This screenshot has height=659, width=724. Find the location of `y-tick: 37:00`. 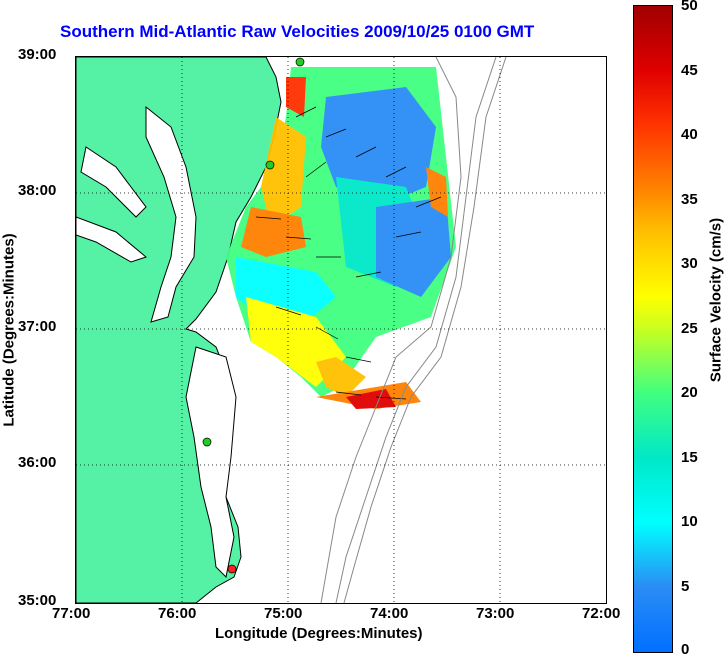

y-tick: 37:00 is located at coordinates (37, 326).